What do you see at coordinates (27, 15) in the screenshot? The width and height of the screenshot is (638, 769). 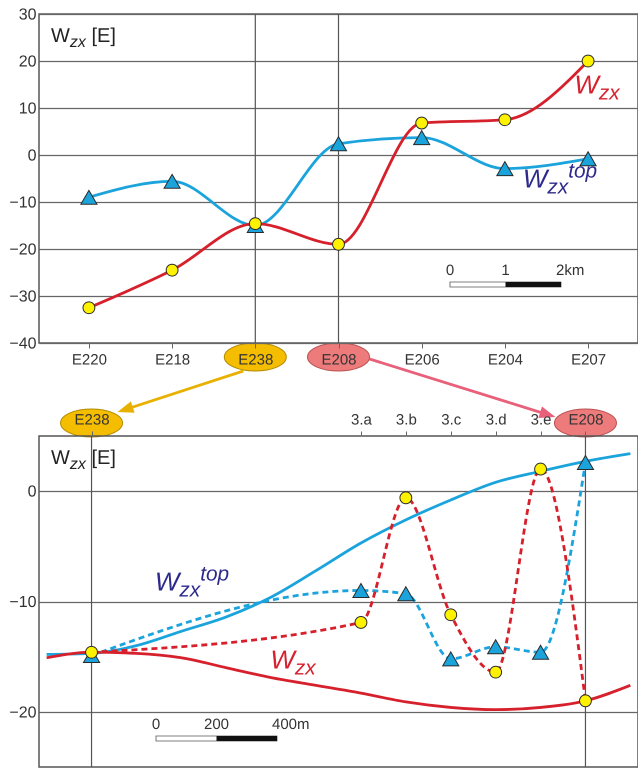 I see `y-tick-label: 30` at bounding box center [27, 15].